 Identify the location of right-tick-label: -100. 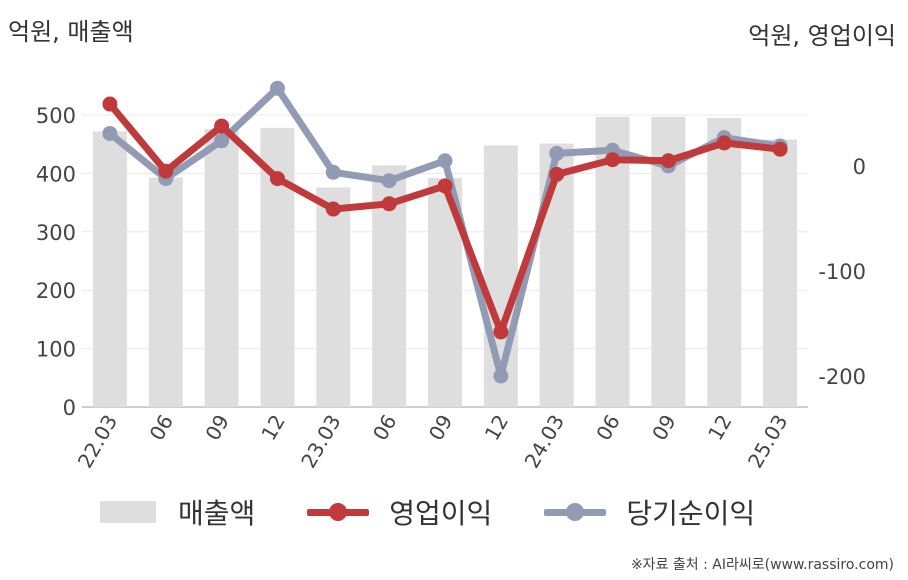
(842, 272).